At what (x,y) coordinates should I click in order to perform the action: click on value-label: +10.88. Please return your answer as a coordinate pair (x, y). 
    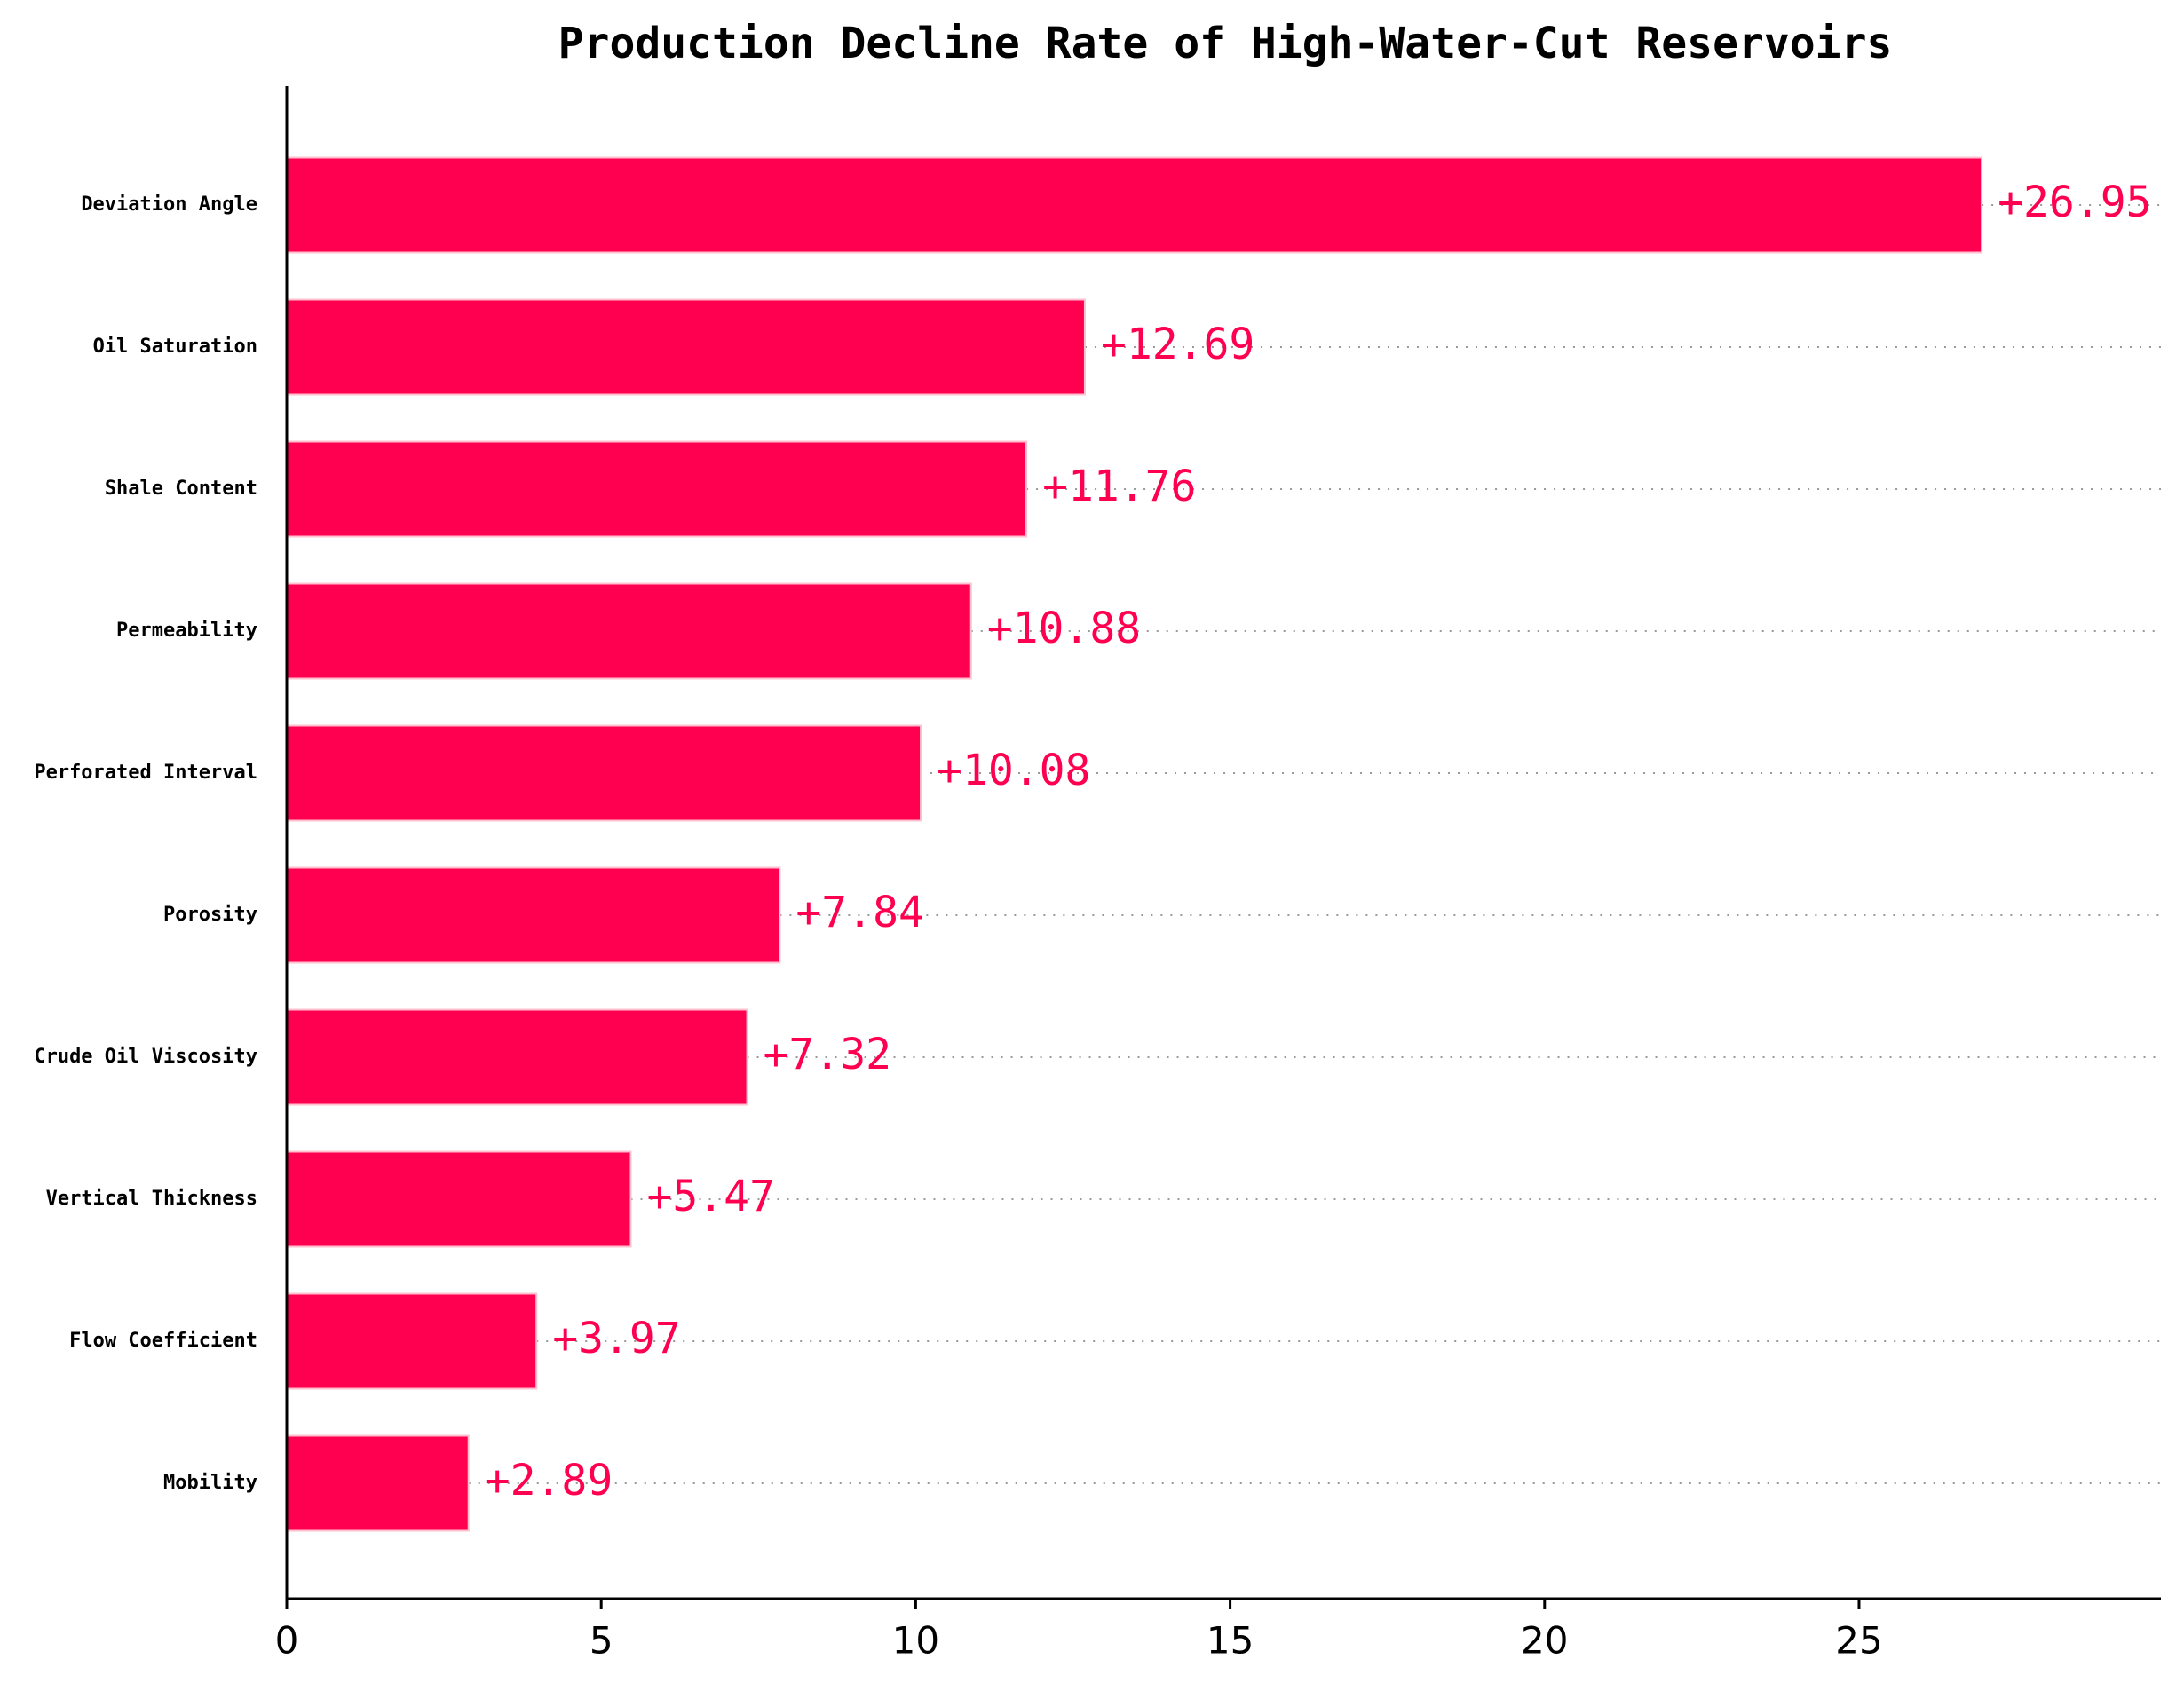
    Looking at the image, I should click on (1064, 628).